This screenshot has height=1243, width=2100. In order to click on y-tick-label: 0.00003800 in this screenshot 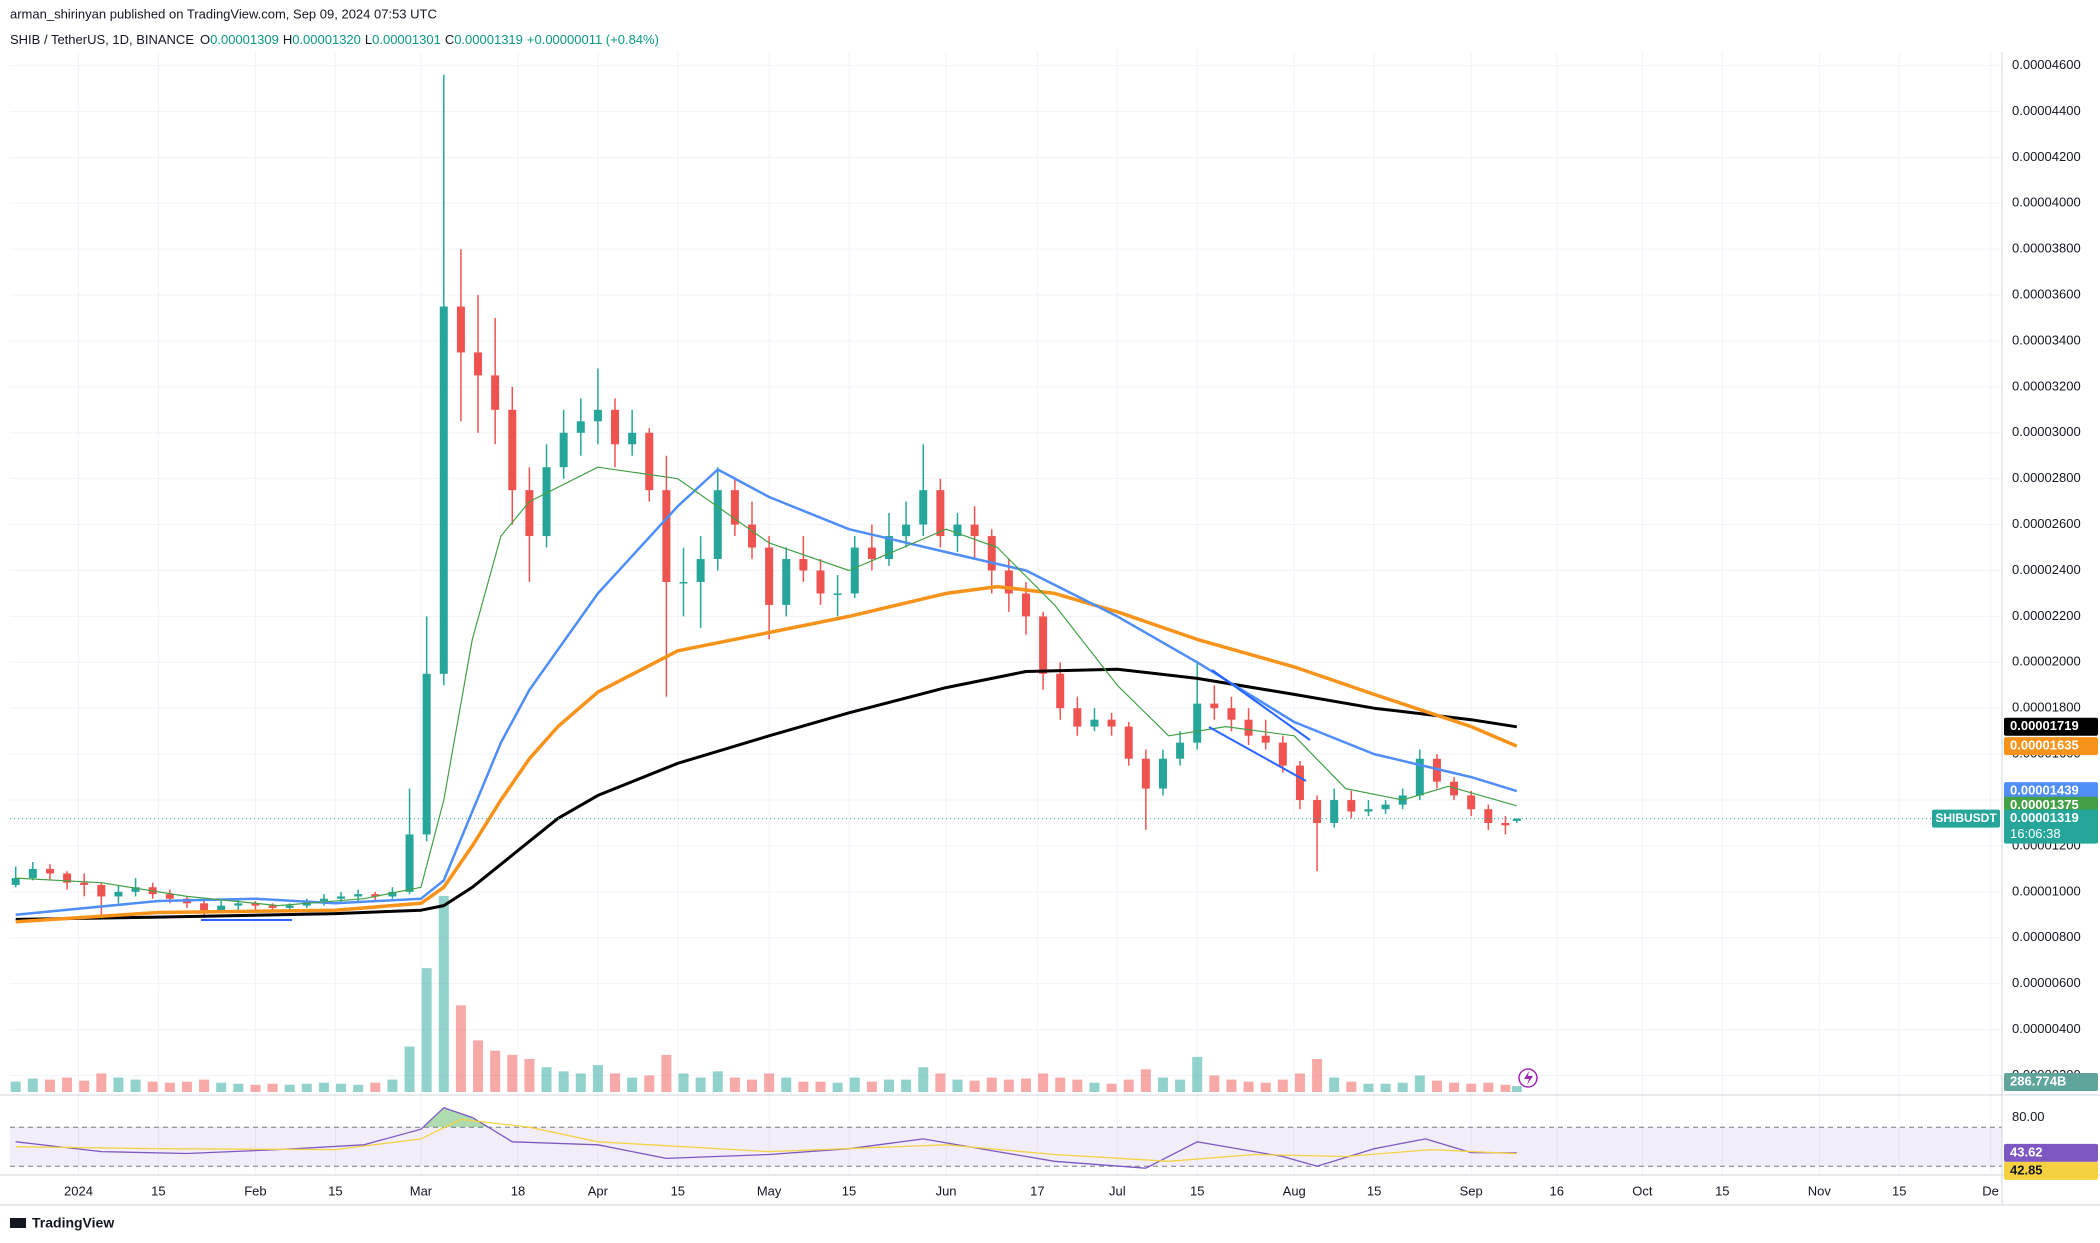, I will do `click(2046, 248)`.